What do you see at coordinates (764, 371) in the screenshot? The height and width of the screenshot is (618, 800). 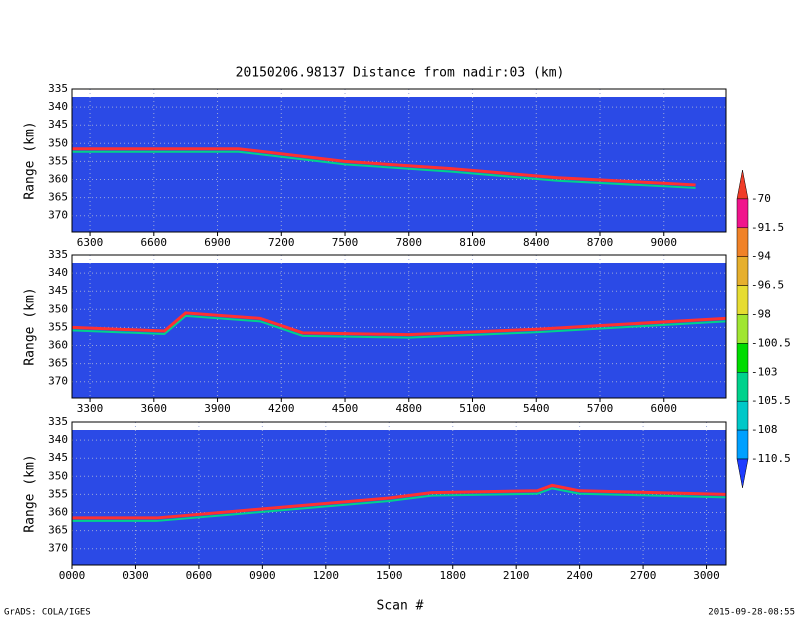 I see `colorbar-label: -103` at bounding box center [764, 371].